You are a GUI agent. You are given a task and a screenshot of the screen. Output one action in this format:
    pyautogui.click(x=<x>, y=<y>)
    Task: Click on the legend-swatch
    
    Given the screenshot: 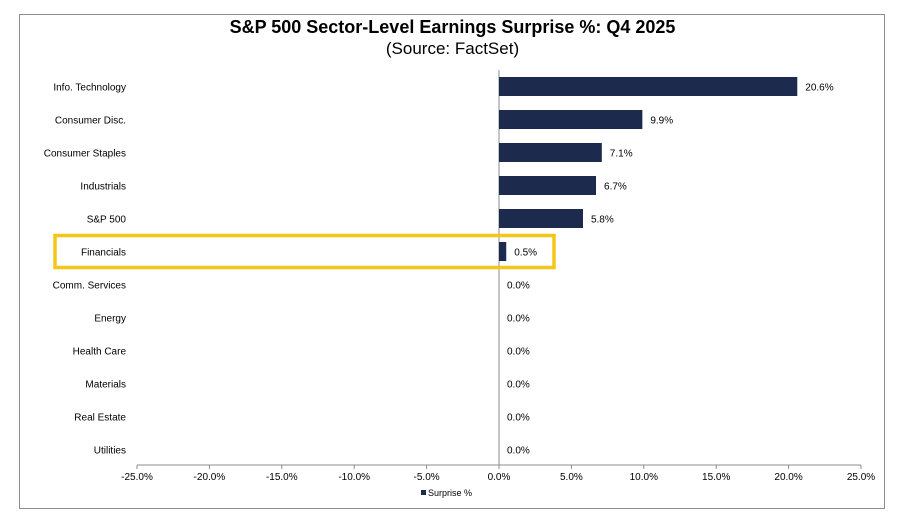 What is the action you would take?
    pyautogui.click(x=423, y=492)
    